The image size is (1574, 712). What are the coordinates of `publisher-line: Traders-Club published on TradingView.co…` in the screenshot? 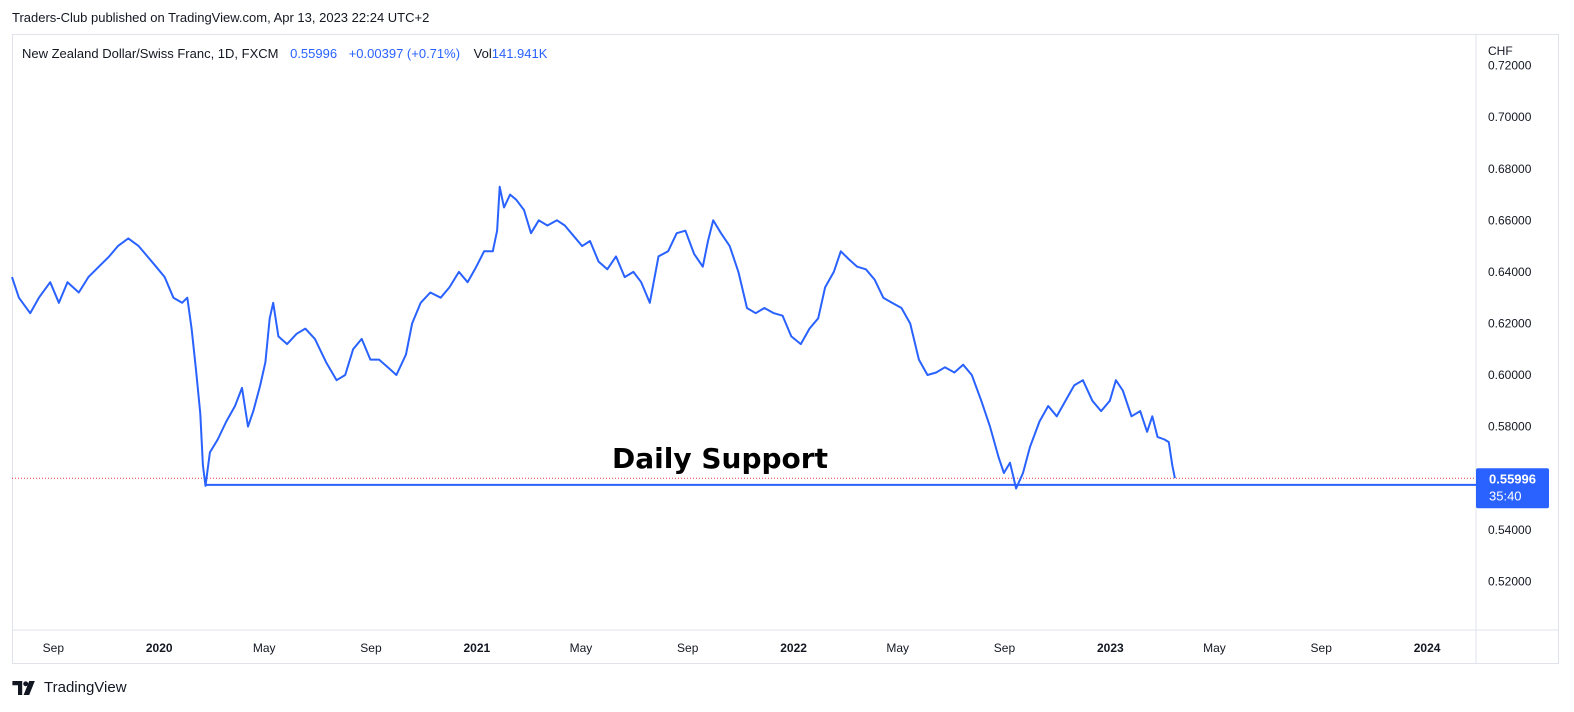 It's located at (221, 17).